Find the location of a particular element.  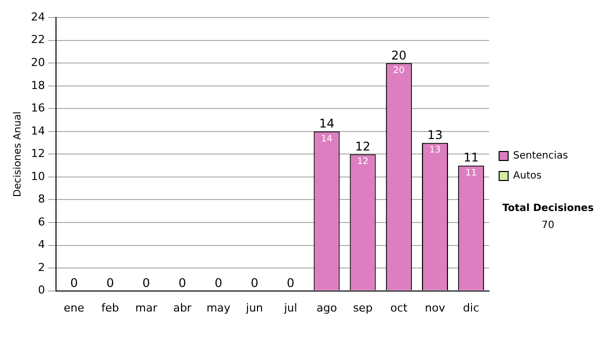

y-tick-label: 24 is located at coordinates (37, 17).